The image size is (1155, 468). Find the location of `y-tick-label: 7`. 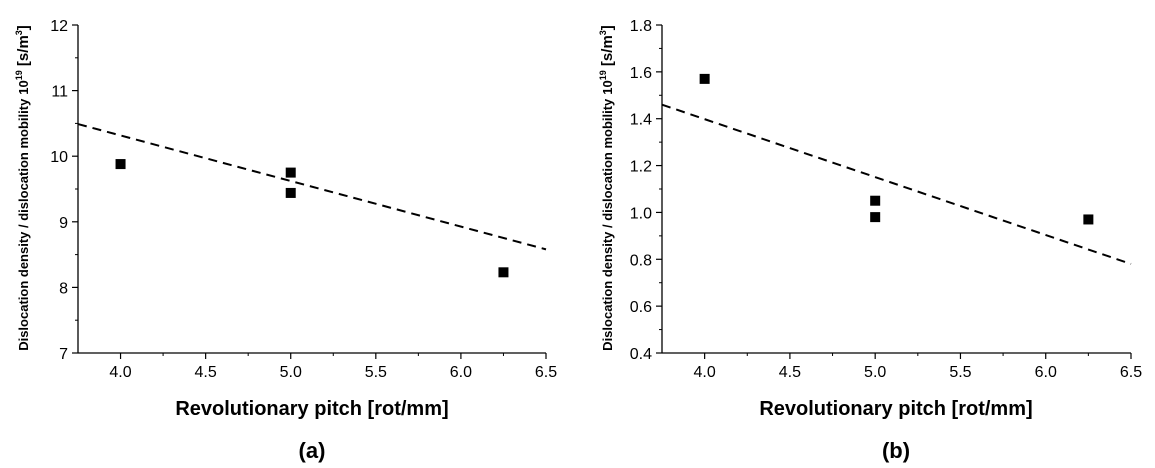

y-tick-label: 7 is located at coordinates (63, 354).